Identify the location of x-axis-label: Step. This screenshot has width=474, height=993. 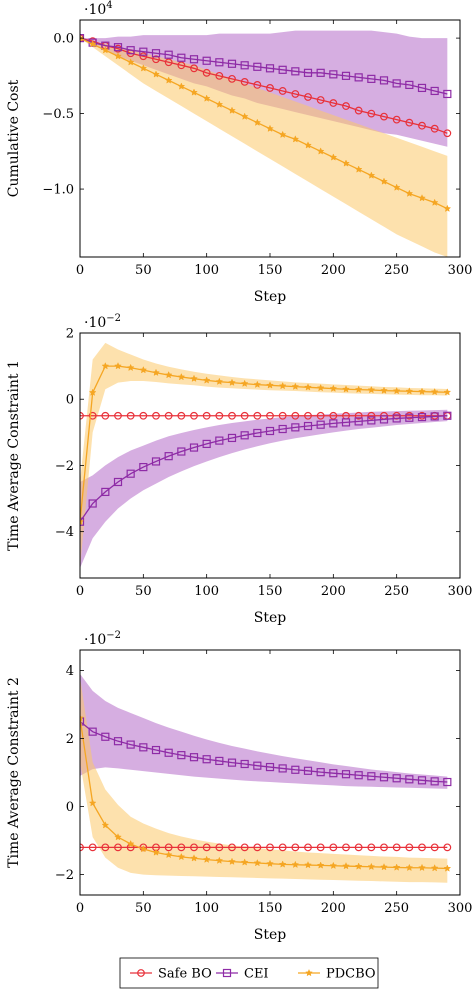
(270, 935).